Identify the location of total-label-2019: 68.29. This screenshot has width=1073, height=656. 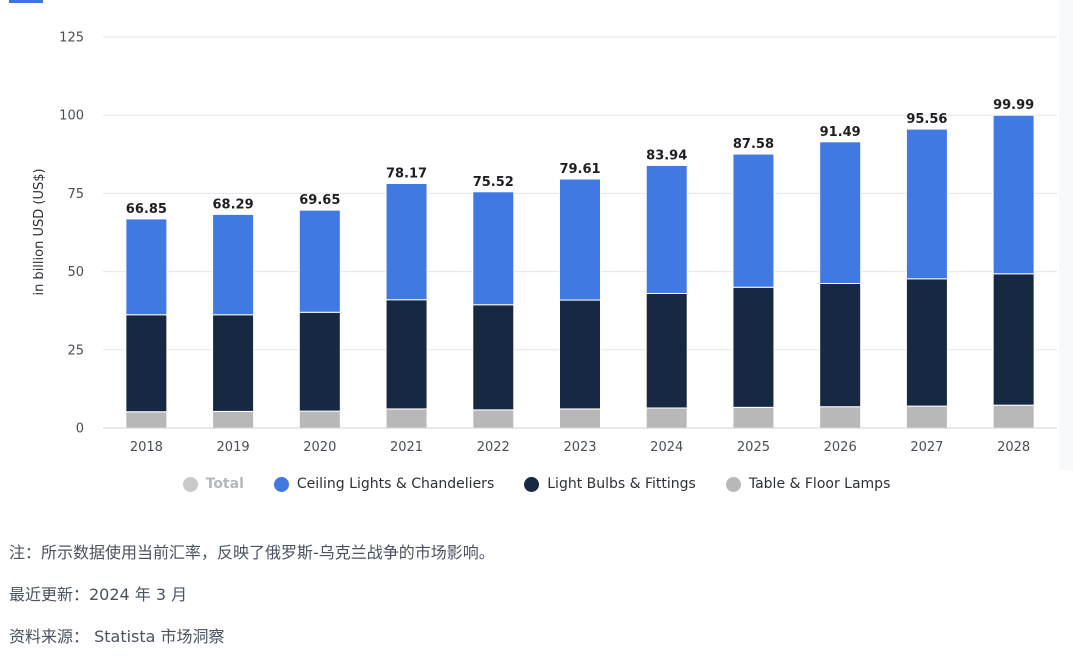
(233, 204).